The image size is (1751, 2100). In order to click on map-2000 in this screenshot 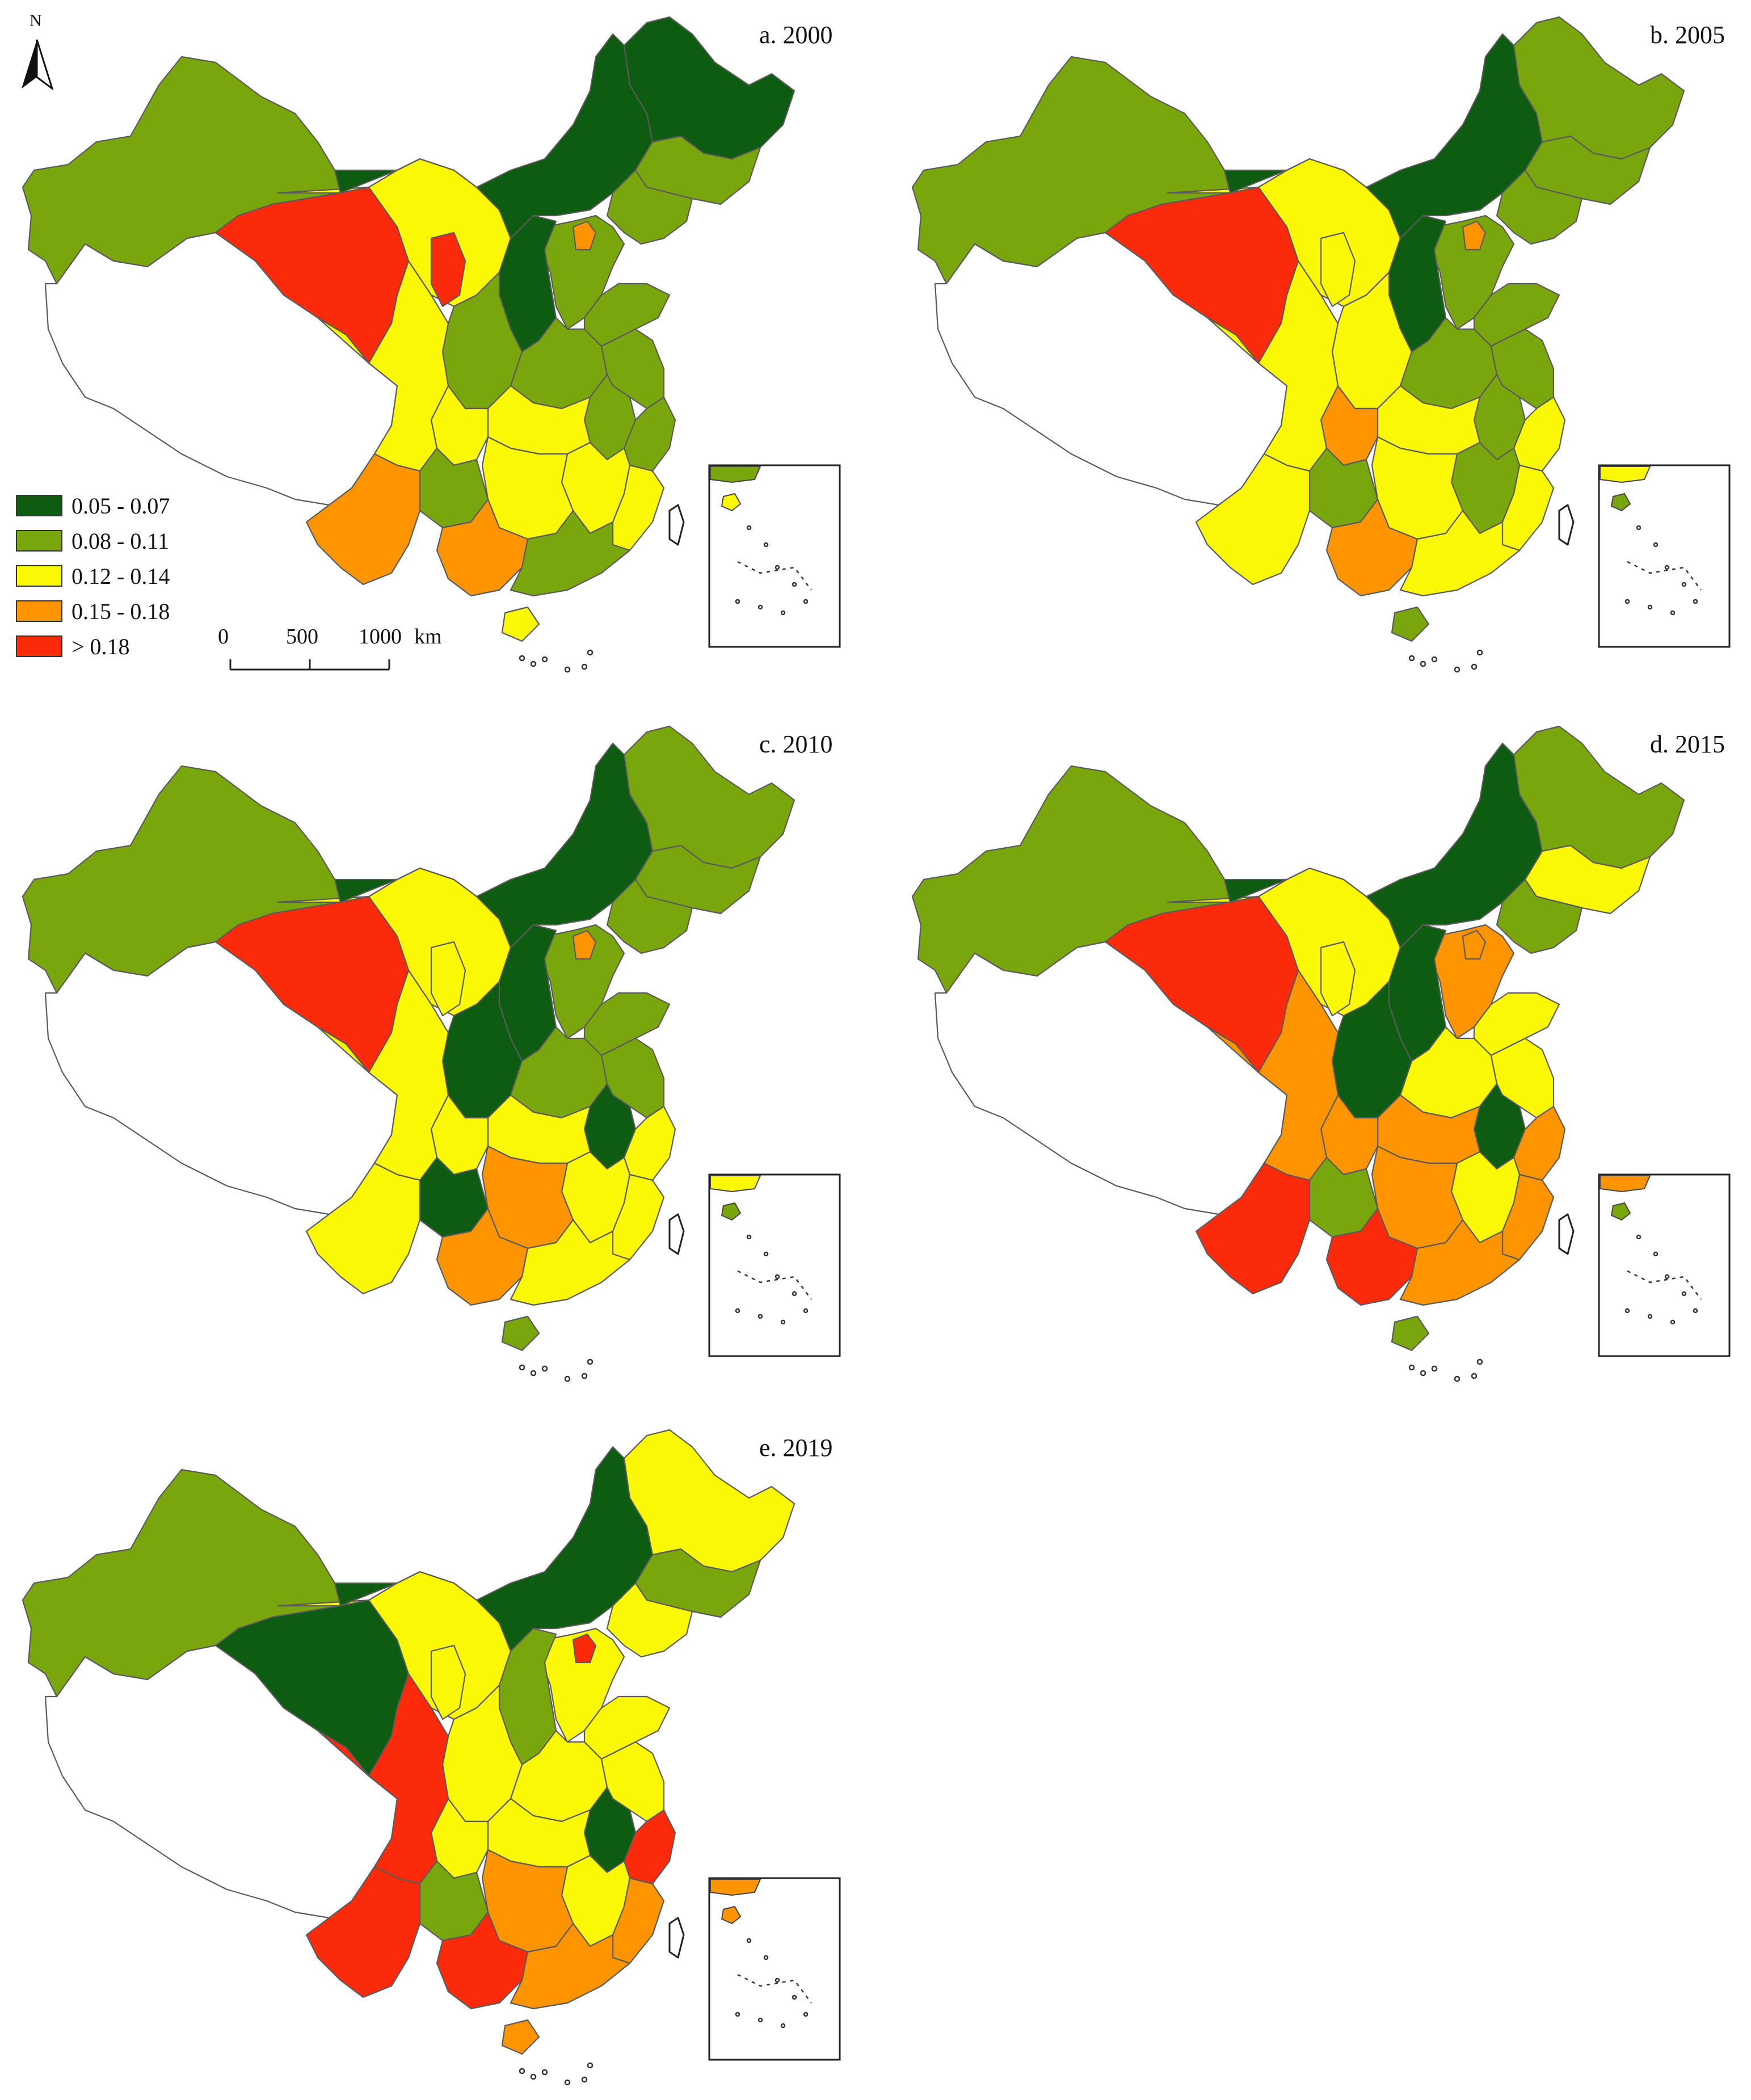, I will do `click(432, 344)`.